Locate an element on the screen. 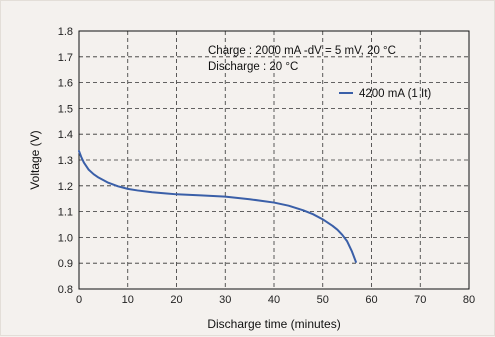 Image resolution: width=495 pixels, height=337 pixels. x-tick-label: 0 is located at coordinates (79, 300).